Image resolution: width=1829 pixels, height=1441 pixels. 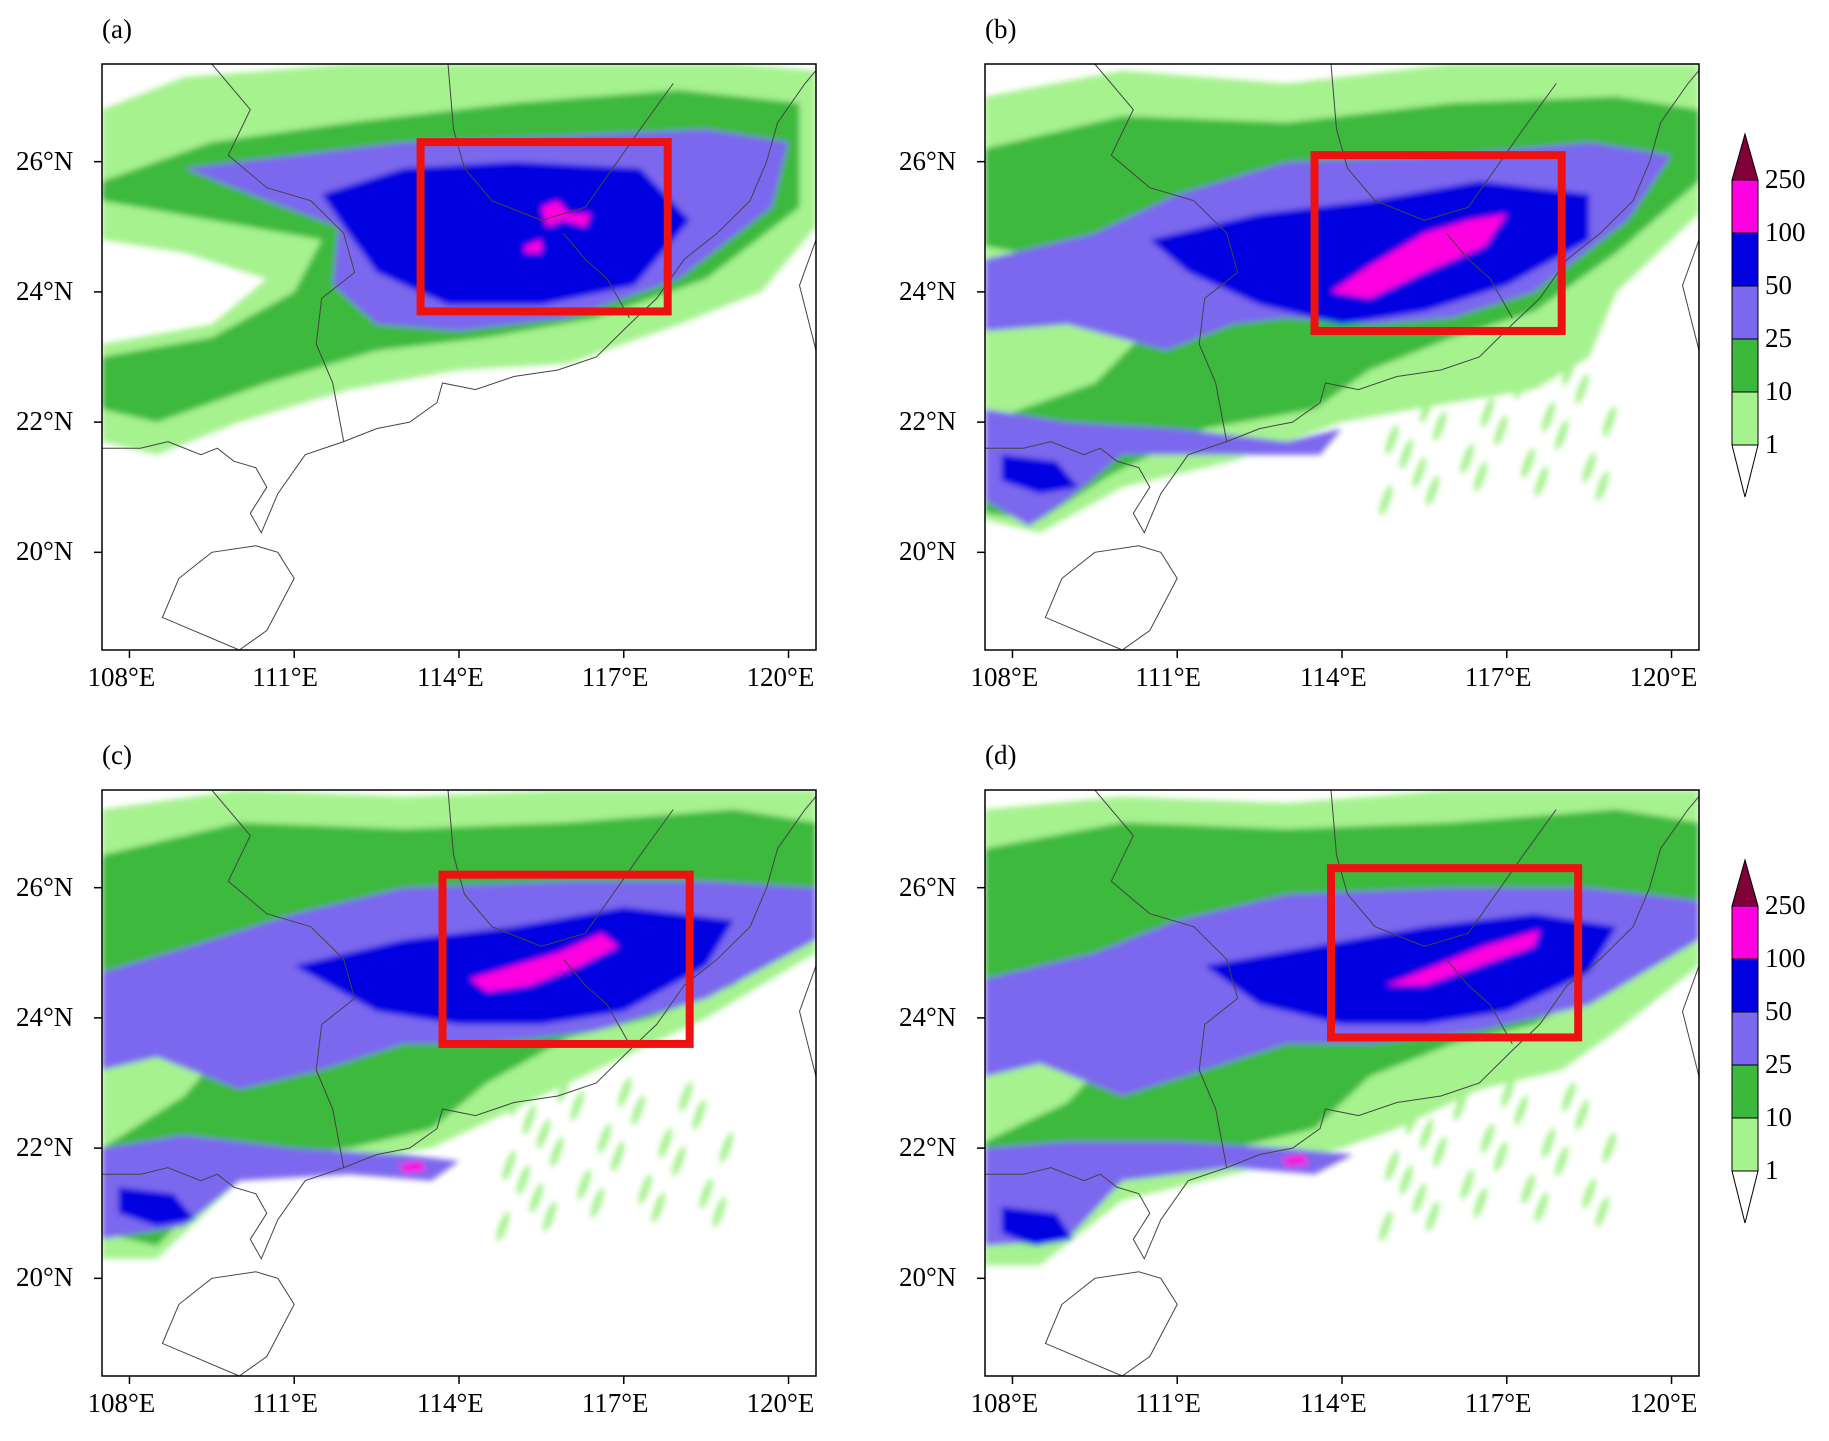 I want to click on colorbar-level-label: 1, so click(x=1772, y=444).